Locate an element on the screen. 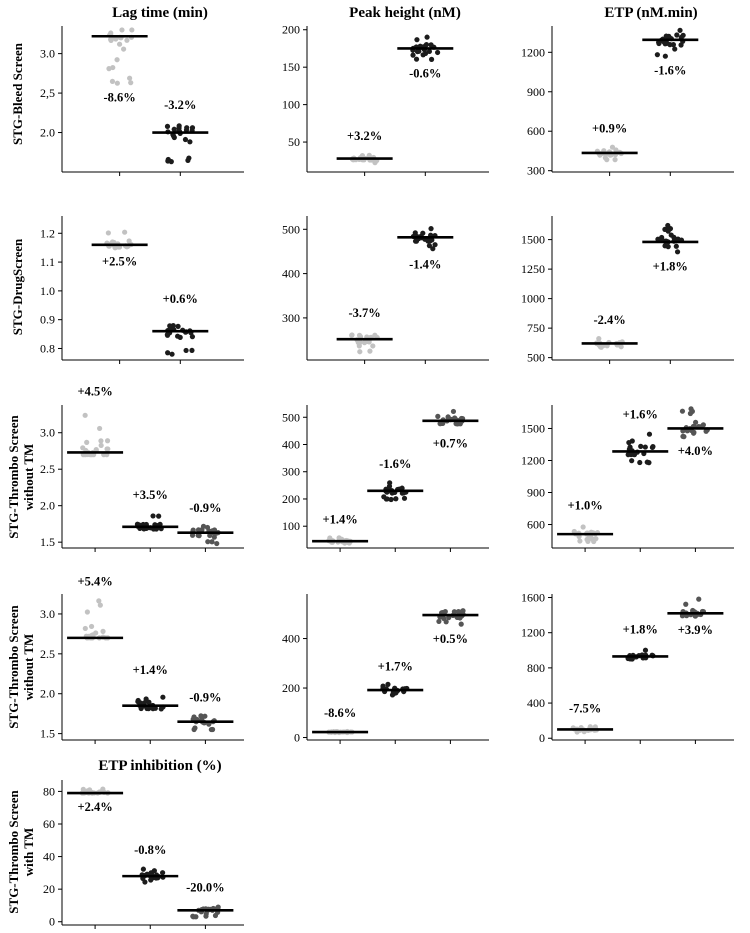 This screenshot has height=933, width=750. y-tick-label: 3.0 is located at coordinates (47, 433).